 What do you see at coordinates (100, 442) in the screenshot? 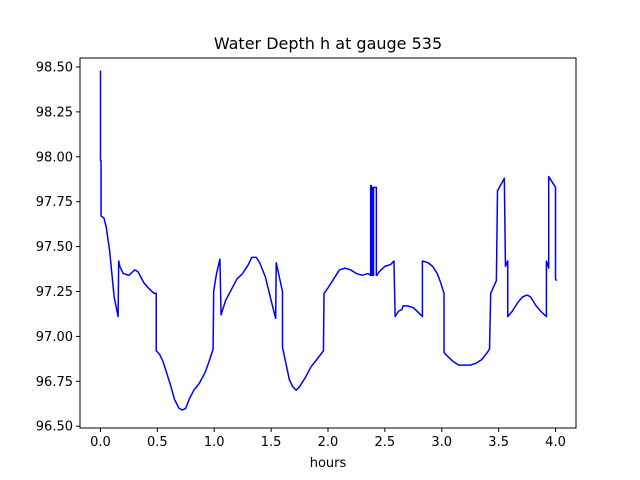
I see `x-tick-label: 0.0` at bounding box center [100, 442].